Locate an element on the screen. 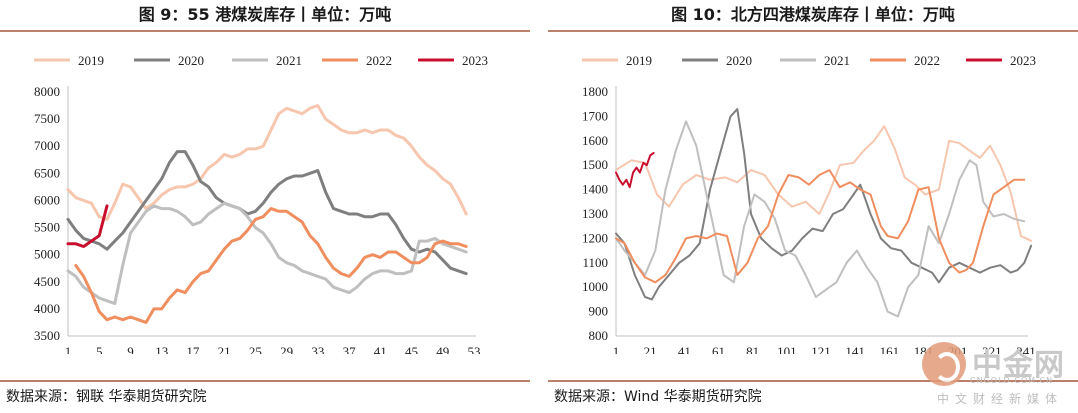 The image size is (1078, 413). x-tick-label: 37 is located at coordinates (350, 349).